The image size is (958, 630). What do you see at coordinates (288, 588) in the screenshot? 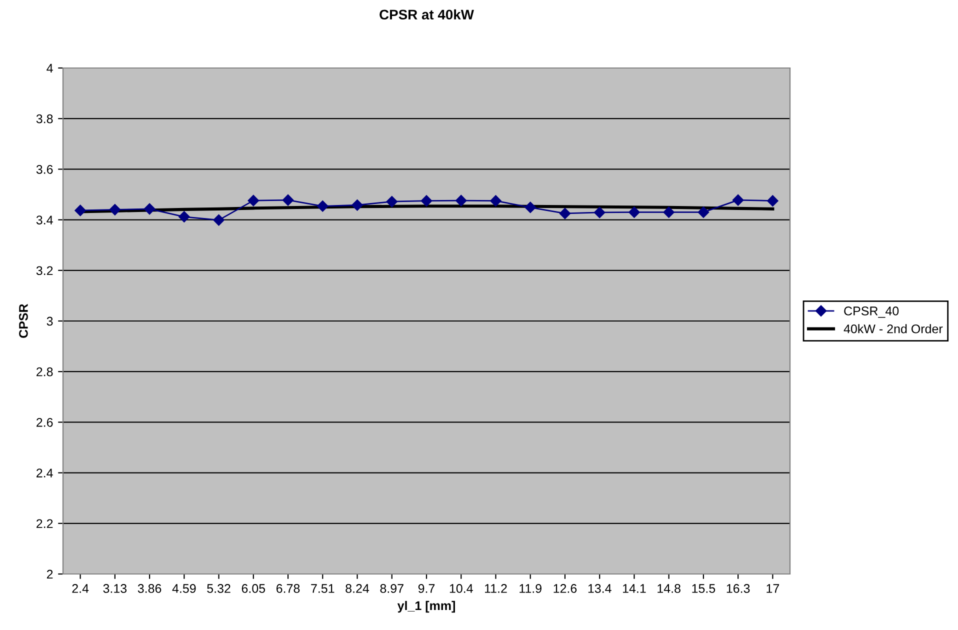
I see `x-tick-label: 6.78` at bounding box center [288, 588].